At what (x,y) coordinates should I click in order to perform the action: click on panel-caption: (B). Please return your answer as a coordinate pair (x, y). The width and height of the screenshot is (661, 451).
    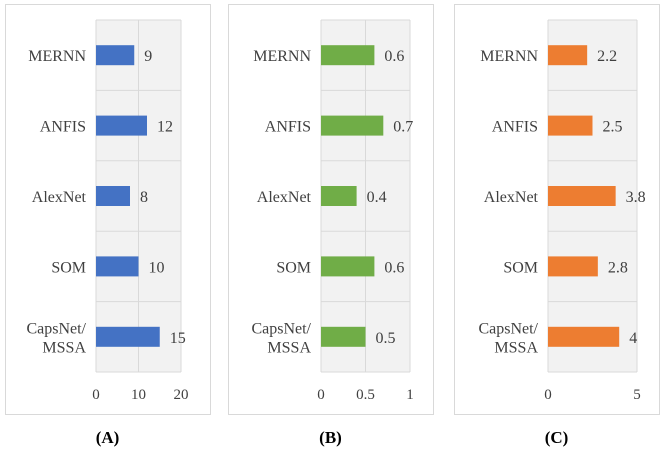
    Looking at the image, I should click on (330, 437).